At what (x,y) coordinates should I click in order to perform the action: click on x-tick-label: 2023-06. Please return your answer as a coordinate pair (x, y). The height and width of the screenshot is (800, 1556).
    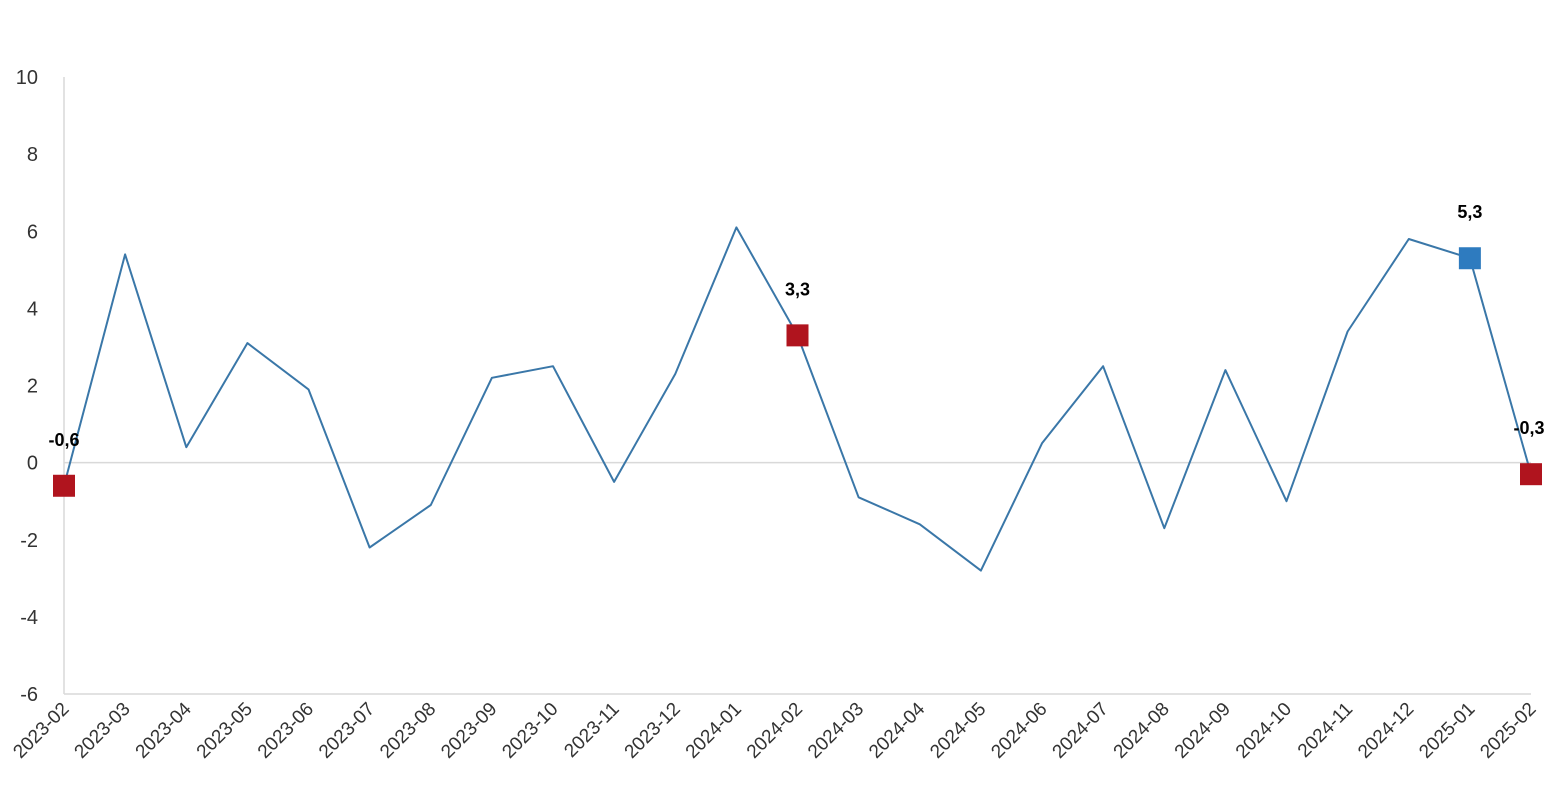
    Looking at the image, I should click on (286, 731).